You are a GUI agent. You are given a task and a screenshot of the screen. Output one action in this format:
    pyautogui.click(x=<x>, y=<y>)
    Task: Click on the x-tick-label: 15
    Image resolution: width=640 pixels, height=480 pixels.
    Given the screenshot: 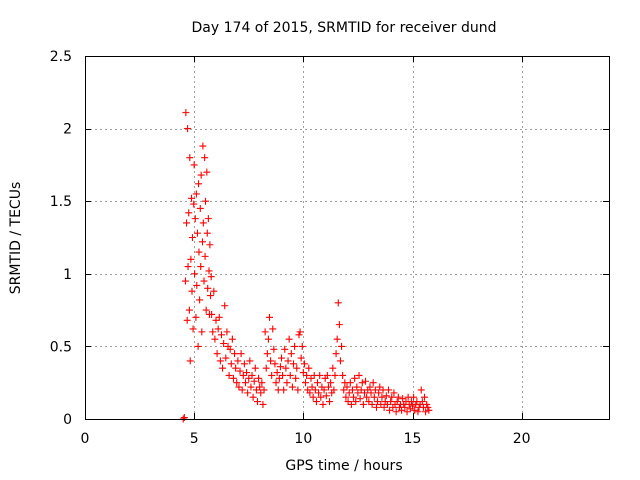 What is the action you would take?
    pyautogui.click(x=413, y=439)
    